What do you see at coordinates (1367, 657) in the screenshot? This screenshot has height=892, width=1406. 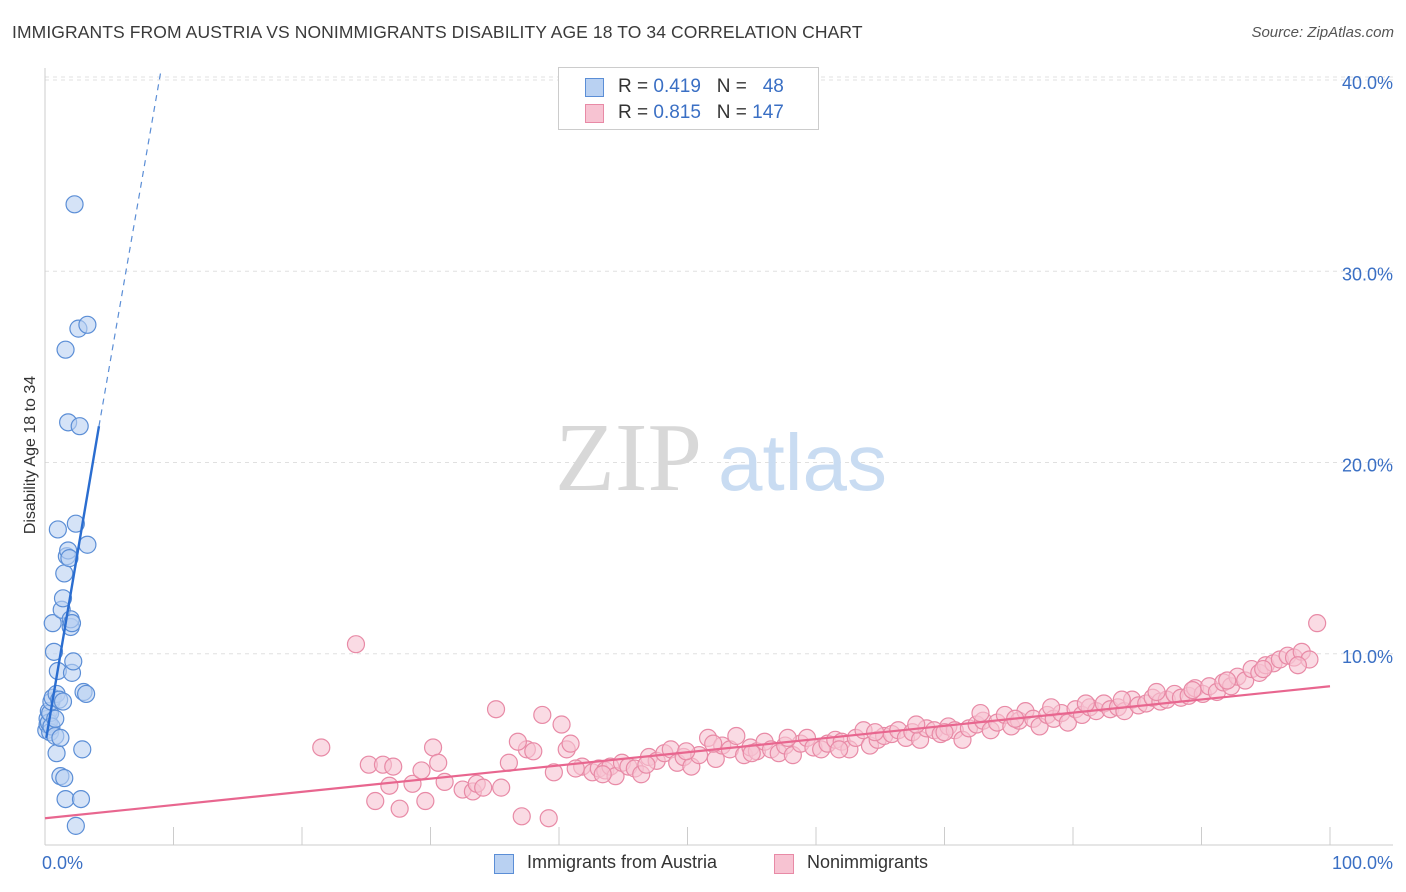 I see `y-tick-label: 10.0%` at bounding box center [1367, 657].